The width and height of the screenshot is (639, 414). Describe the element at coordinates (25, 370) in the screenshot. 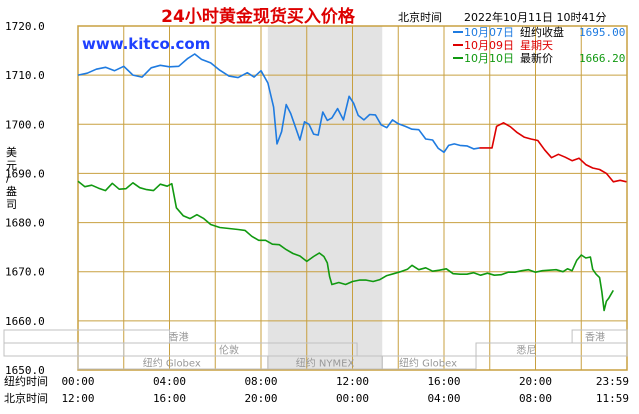

I see `y-tick-label: 1650.0` at that location.